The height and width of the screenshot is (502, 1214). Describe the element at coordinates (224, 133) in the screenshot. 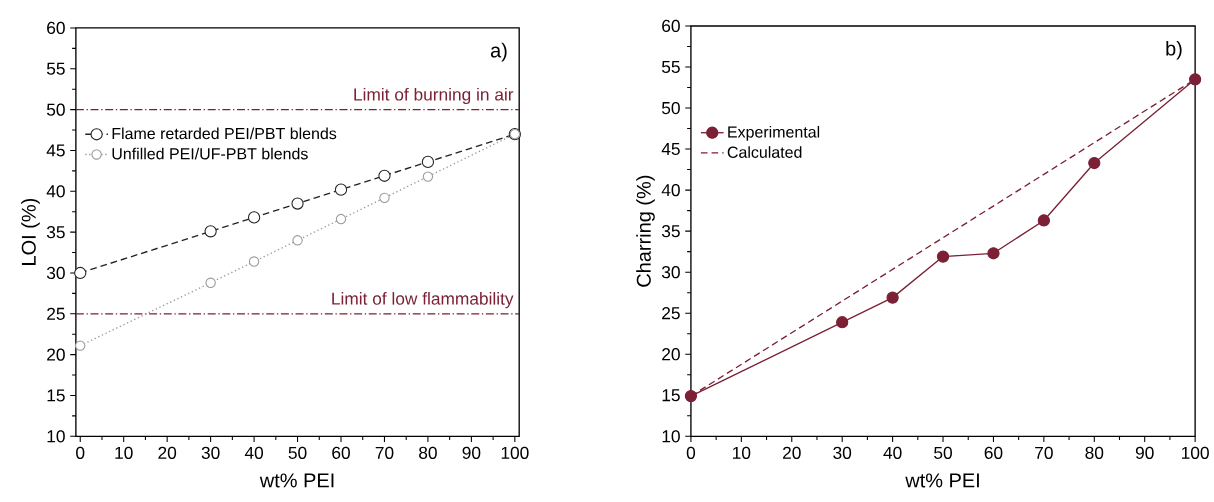

I see `legend-label: Flame retarded PEI/PBT blends` at that location.